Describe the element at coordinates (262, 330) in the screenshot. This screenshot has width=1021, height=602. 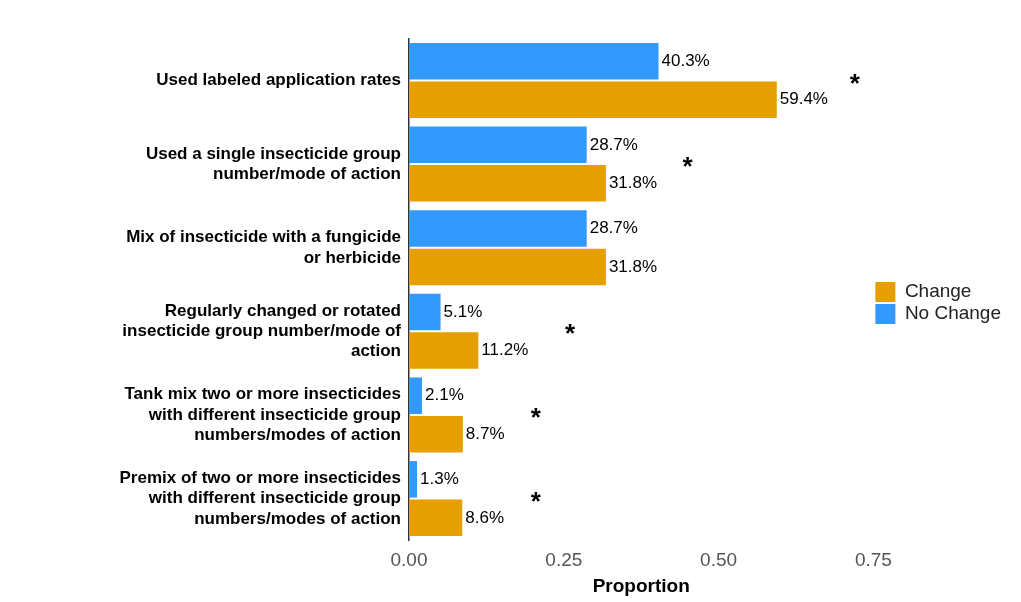
I see `y-tick-label: Regularly changed or rotated insecticide group number/mode of action` at that location.